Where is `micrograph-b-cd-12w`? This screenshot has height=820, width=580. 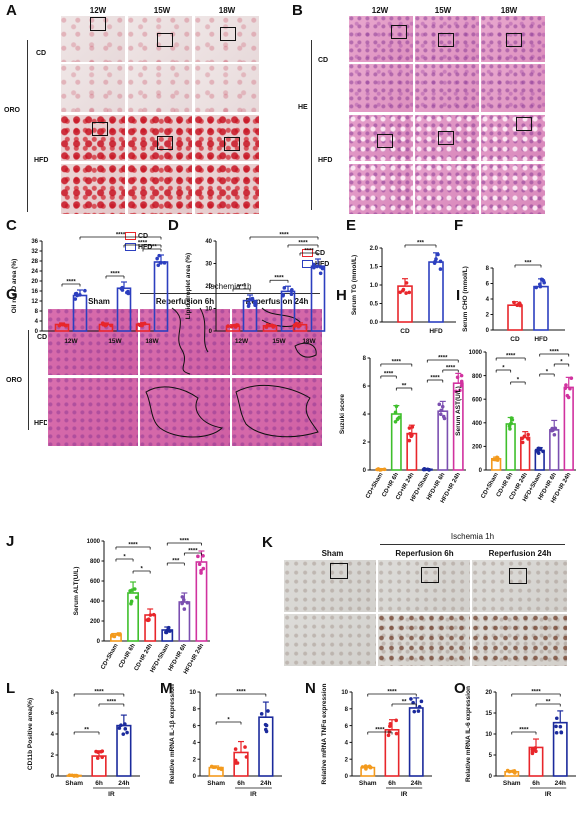 micrograph-b-cd-12w is located at coordinates (381, 39).